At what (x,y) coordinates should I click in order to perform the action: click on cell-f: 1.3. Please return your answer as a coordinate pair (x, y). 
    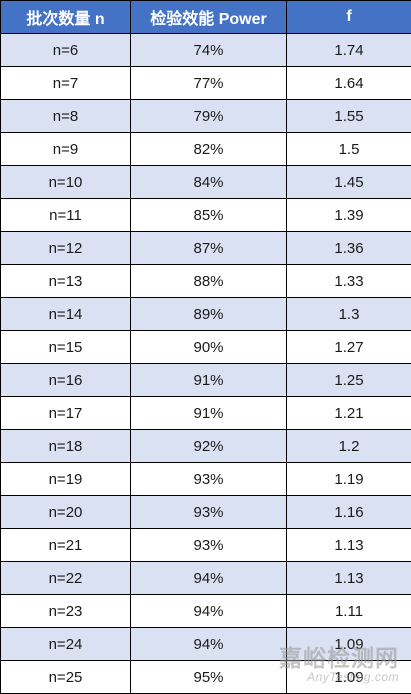
    Looking at the image, I should click on (348, 314).